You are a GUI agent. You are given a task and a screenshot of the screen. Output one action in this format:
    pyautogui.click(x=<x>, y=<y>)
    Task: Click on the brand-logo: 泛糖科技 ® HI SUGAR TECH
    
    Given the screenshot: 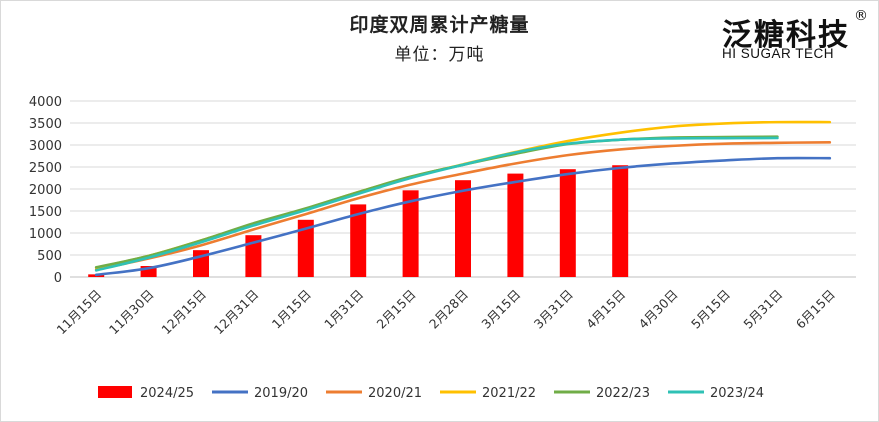 What is the action you would take?
    pyautogui.click(x=792, y=36)
    